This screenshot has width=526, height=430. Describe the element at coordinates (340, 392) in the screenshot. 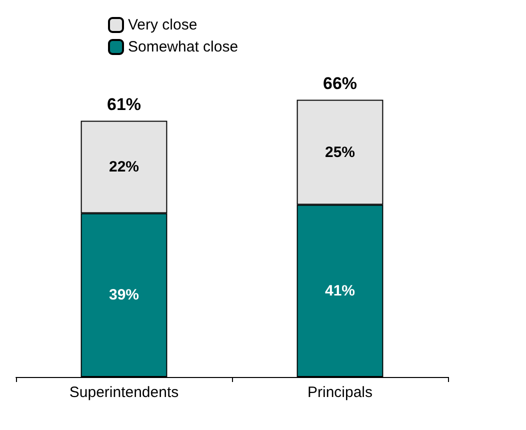

I see `x-tick-label: Principals` at that location.